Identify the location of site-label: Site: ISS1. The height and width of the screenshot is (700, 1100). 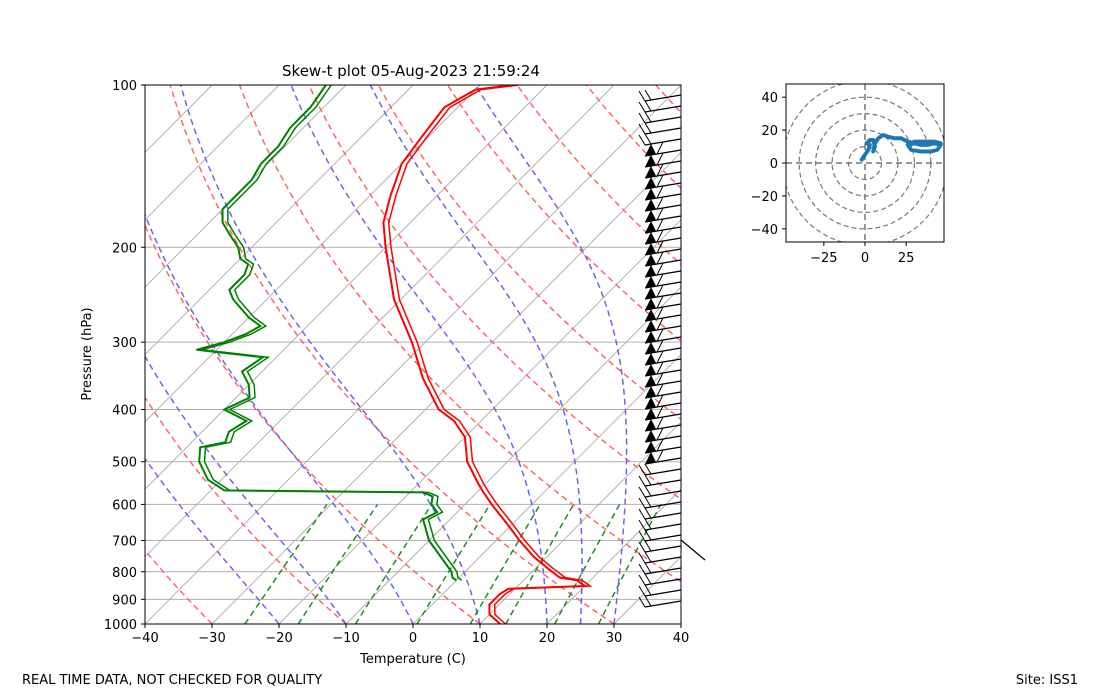
(1046, 680).